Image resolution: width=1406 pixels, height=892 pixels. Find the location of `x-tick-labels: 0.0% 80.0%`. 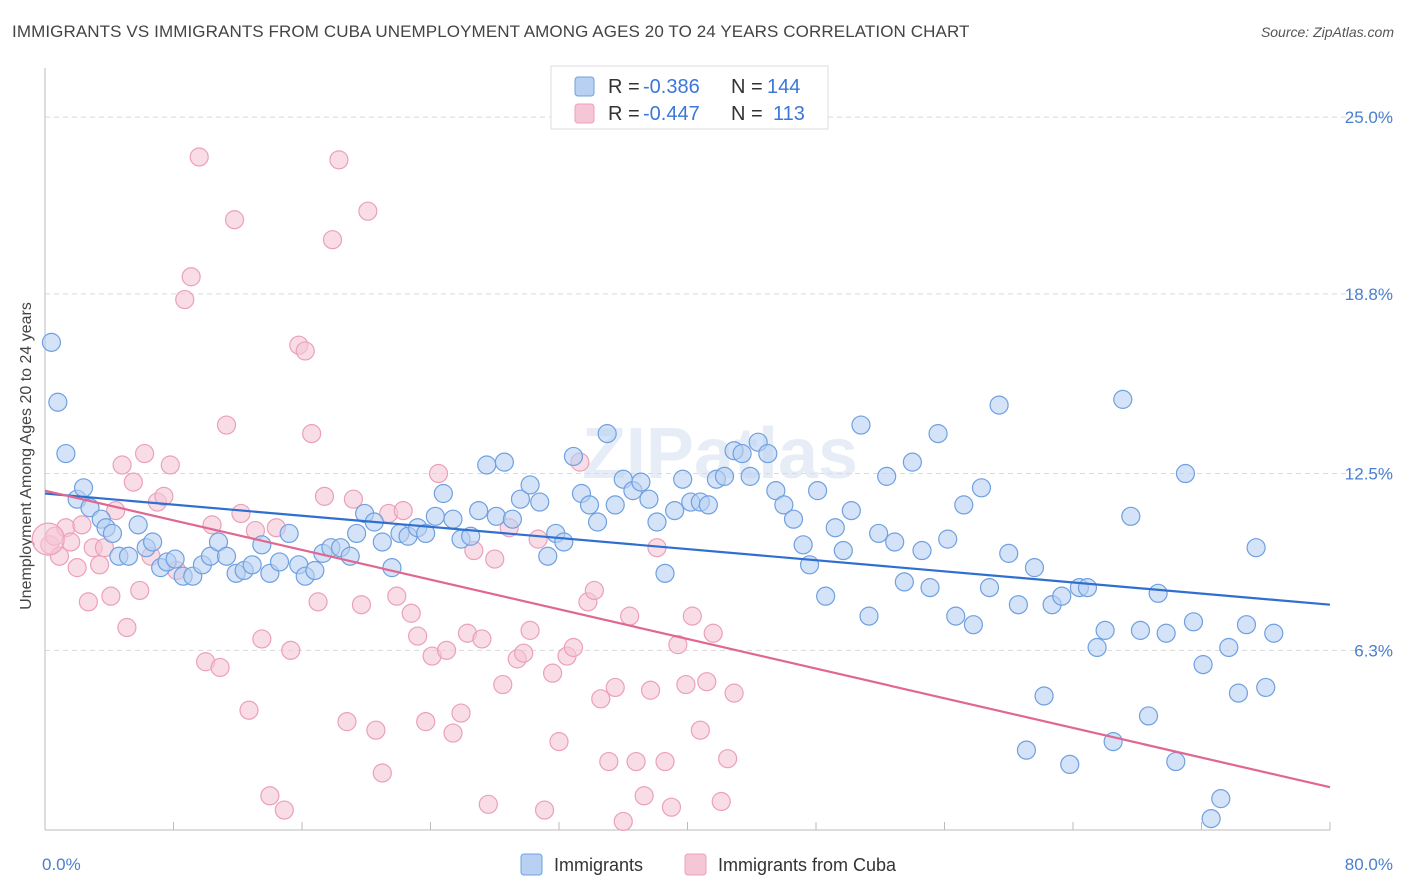

x-tick-labels: 0.0% 80.0% is located at coordinates (717, 864).